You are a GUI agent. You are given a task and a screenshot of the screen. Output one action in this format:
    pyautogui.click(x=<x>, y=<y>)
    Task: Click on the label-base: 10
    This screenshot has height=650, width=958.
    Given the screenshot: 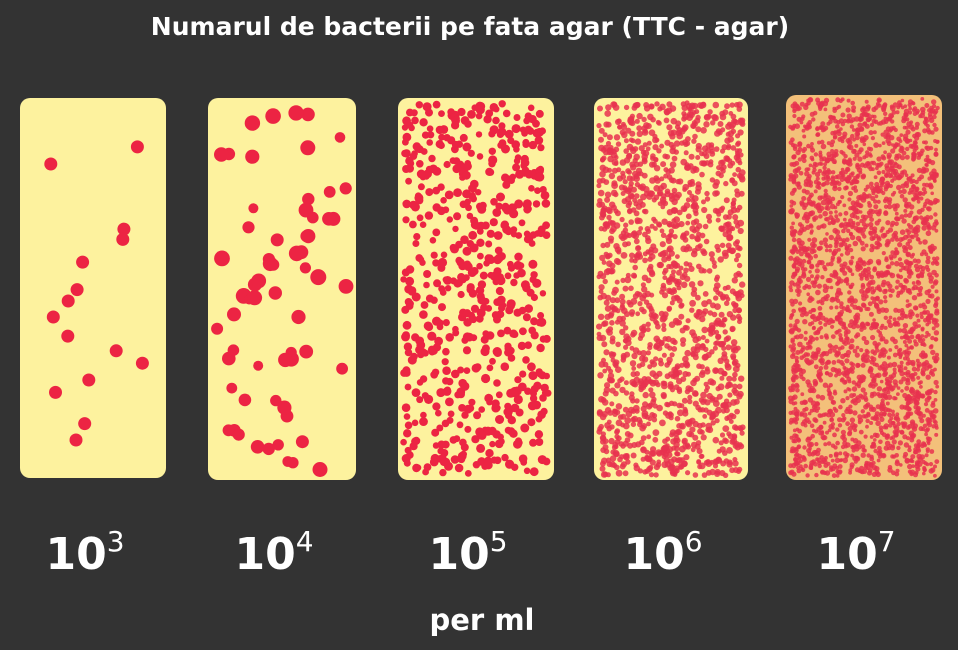 What is the action you would take?
    pyautogui.click(x=458, y=554)
    